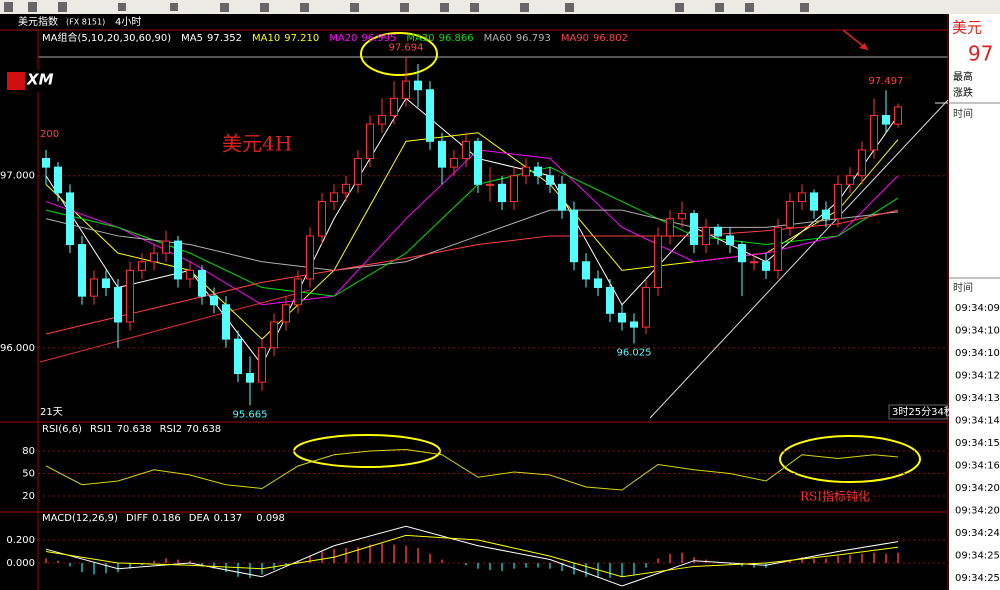 This screenshot has height=590, width=1000. What do you see at coordinates (610, 38) in the screenshot?
I see `legend-value: 96.802` at bounding box center [610, 38].